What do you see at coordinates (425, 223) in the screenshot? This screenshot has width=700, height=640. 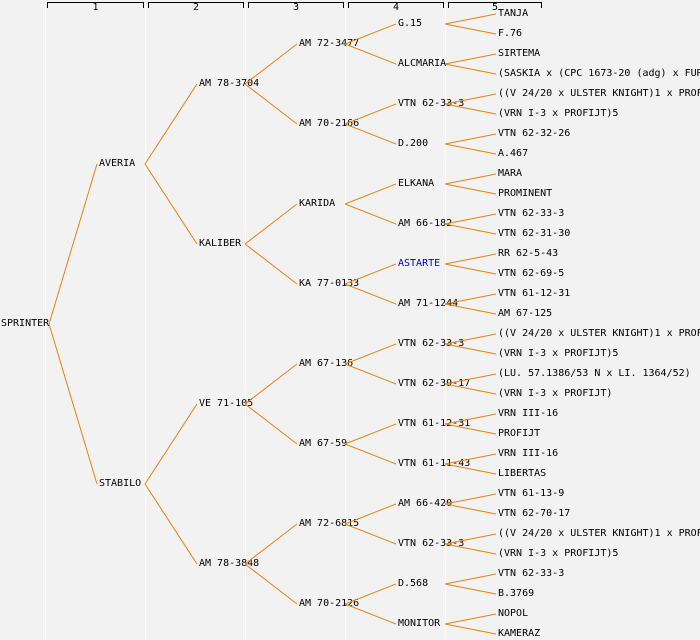 I see `tree-node-label: AM 66-182` at bounding box center [425, 223].